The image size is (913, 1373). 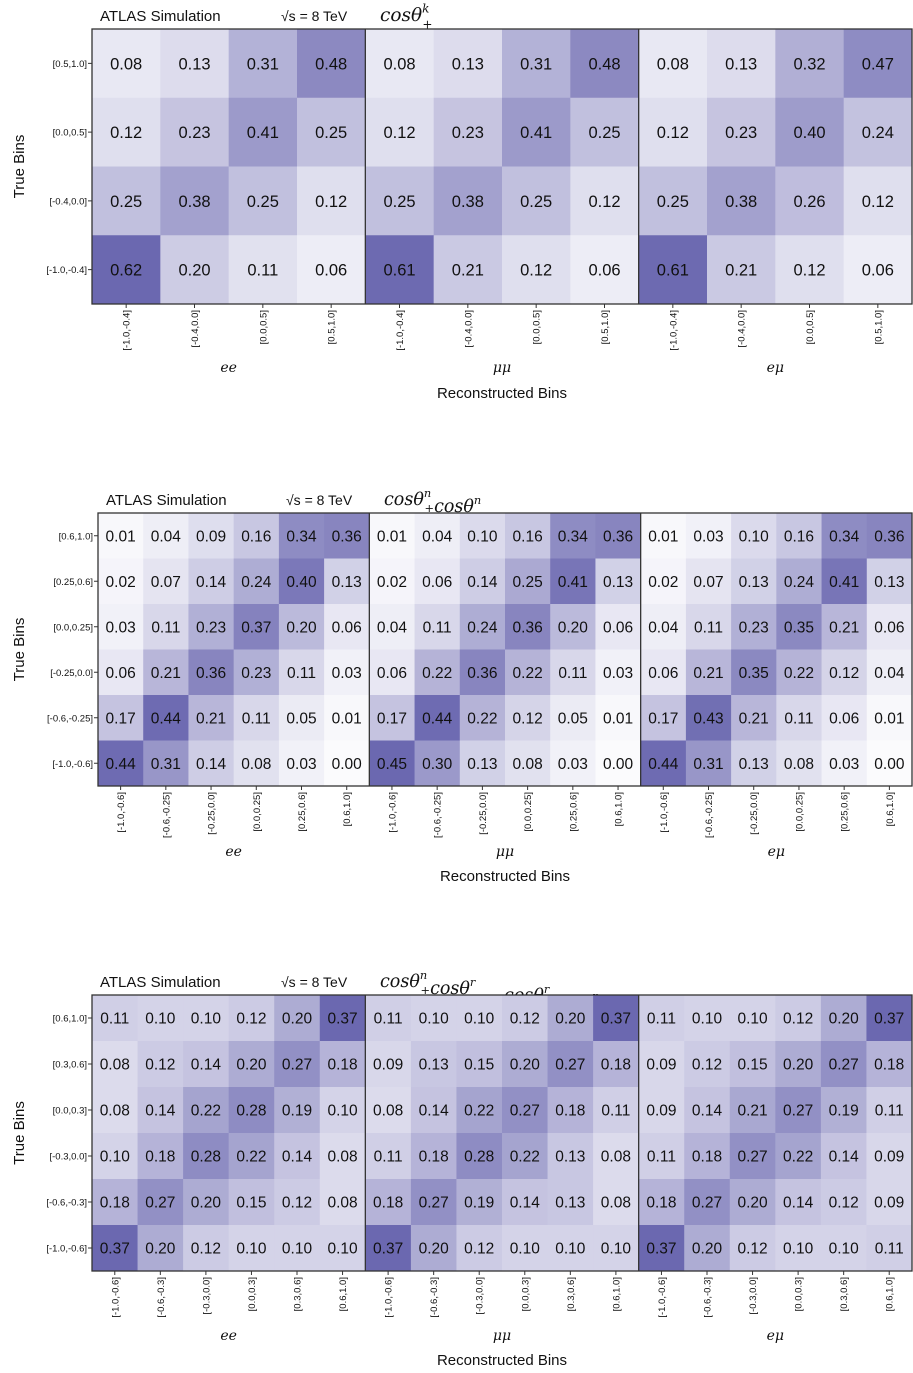 What do you see at coordinates (206, 1296) in the screenshot?
I see `x-tick-label: [-0.3,0.0]` at bounding box center [206, 1296].